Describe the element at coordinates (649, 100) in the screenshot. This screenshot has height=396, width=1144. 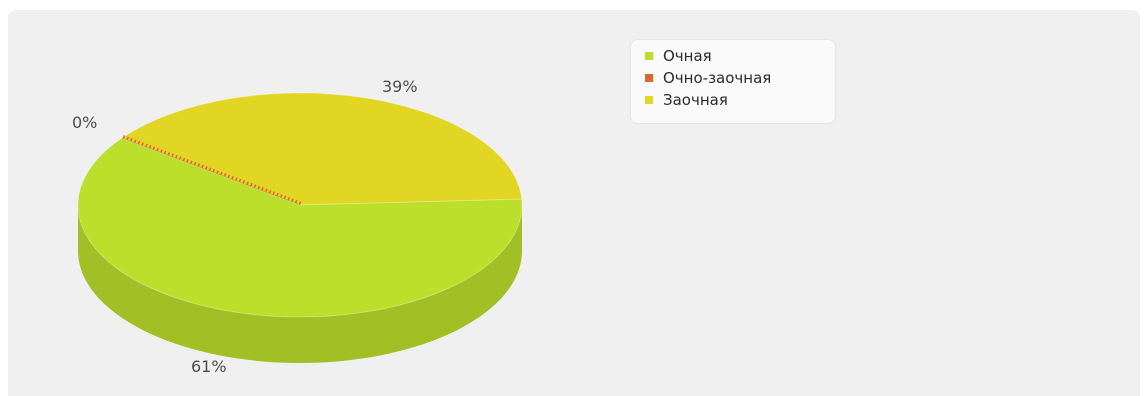
I see `legend-swatch-zaochnaya` at that location.